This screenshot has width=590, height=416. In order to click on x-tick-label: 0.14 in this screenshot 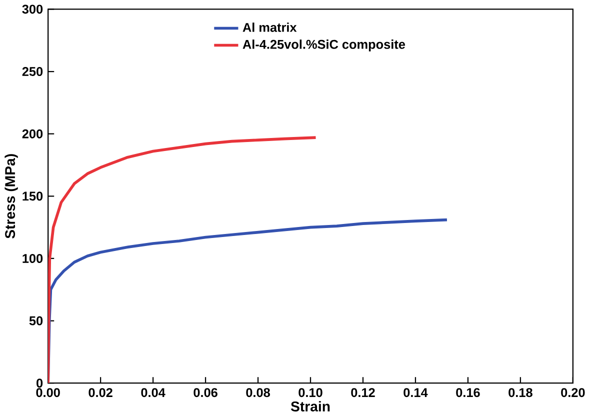, I will do `click(416, 392)`.